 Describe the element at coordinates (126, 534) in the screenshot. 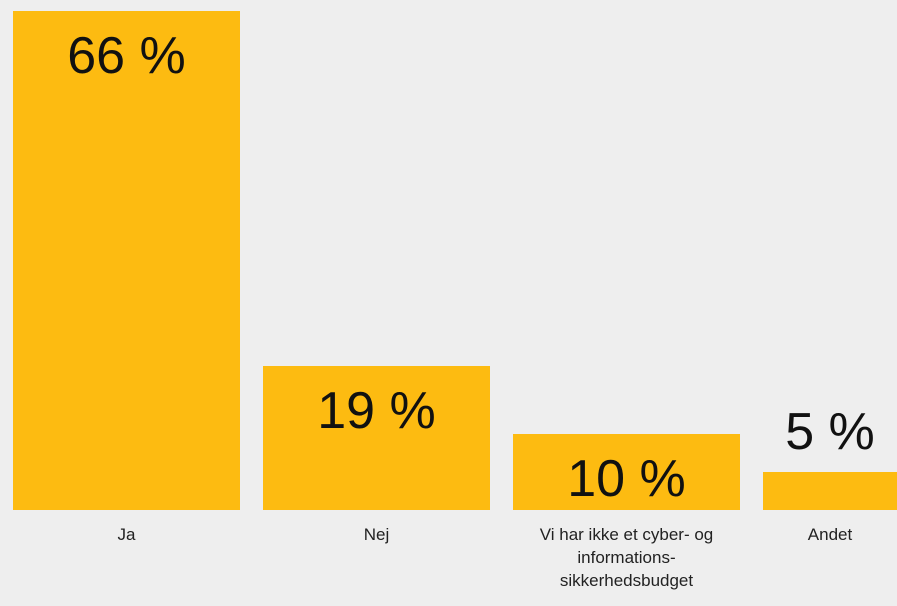

I see `category-label: Ja` at that location.